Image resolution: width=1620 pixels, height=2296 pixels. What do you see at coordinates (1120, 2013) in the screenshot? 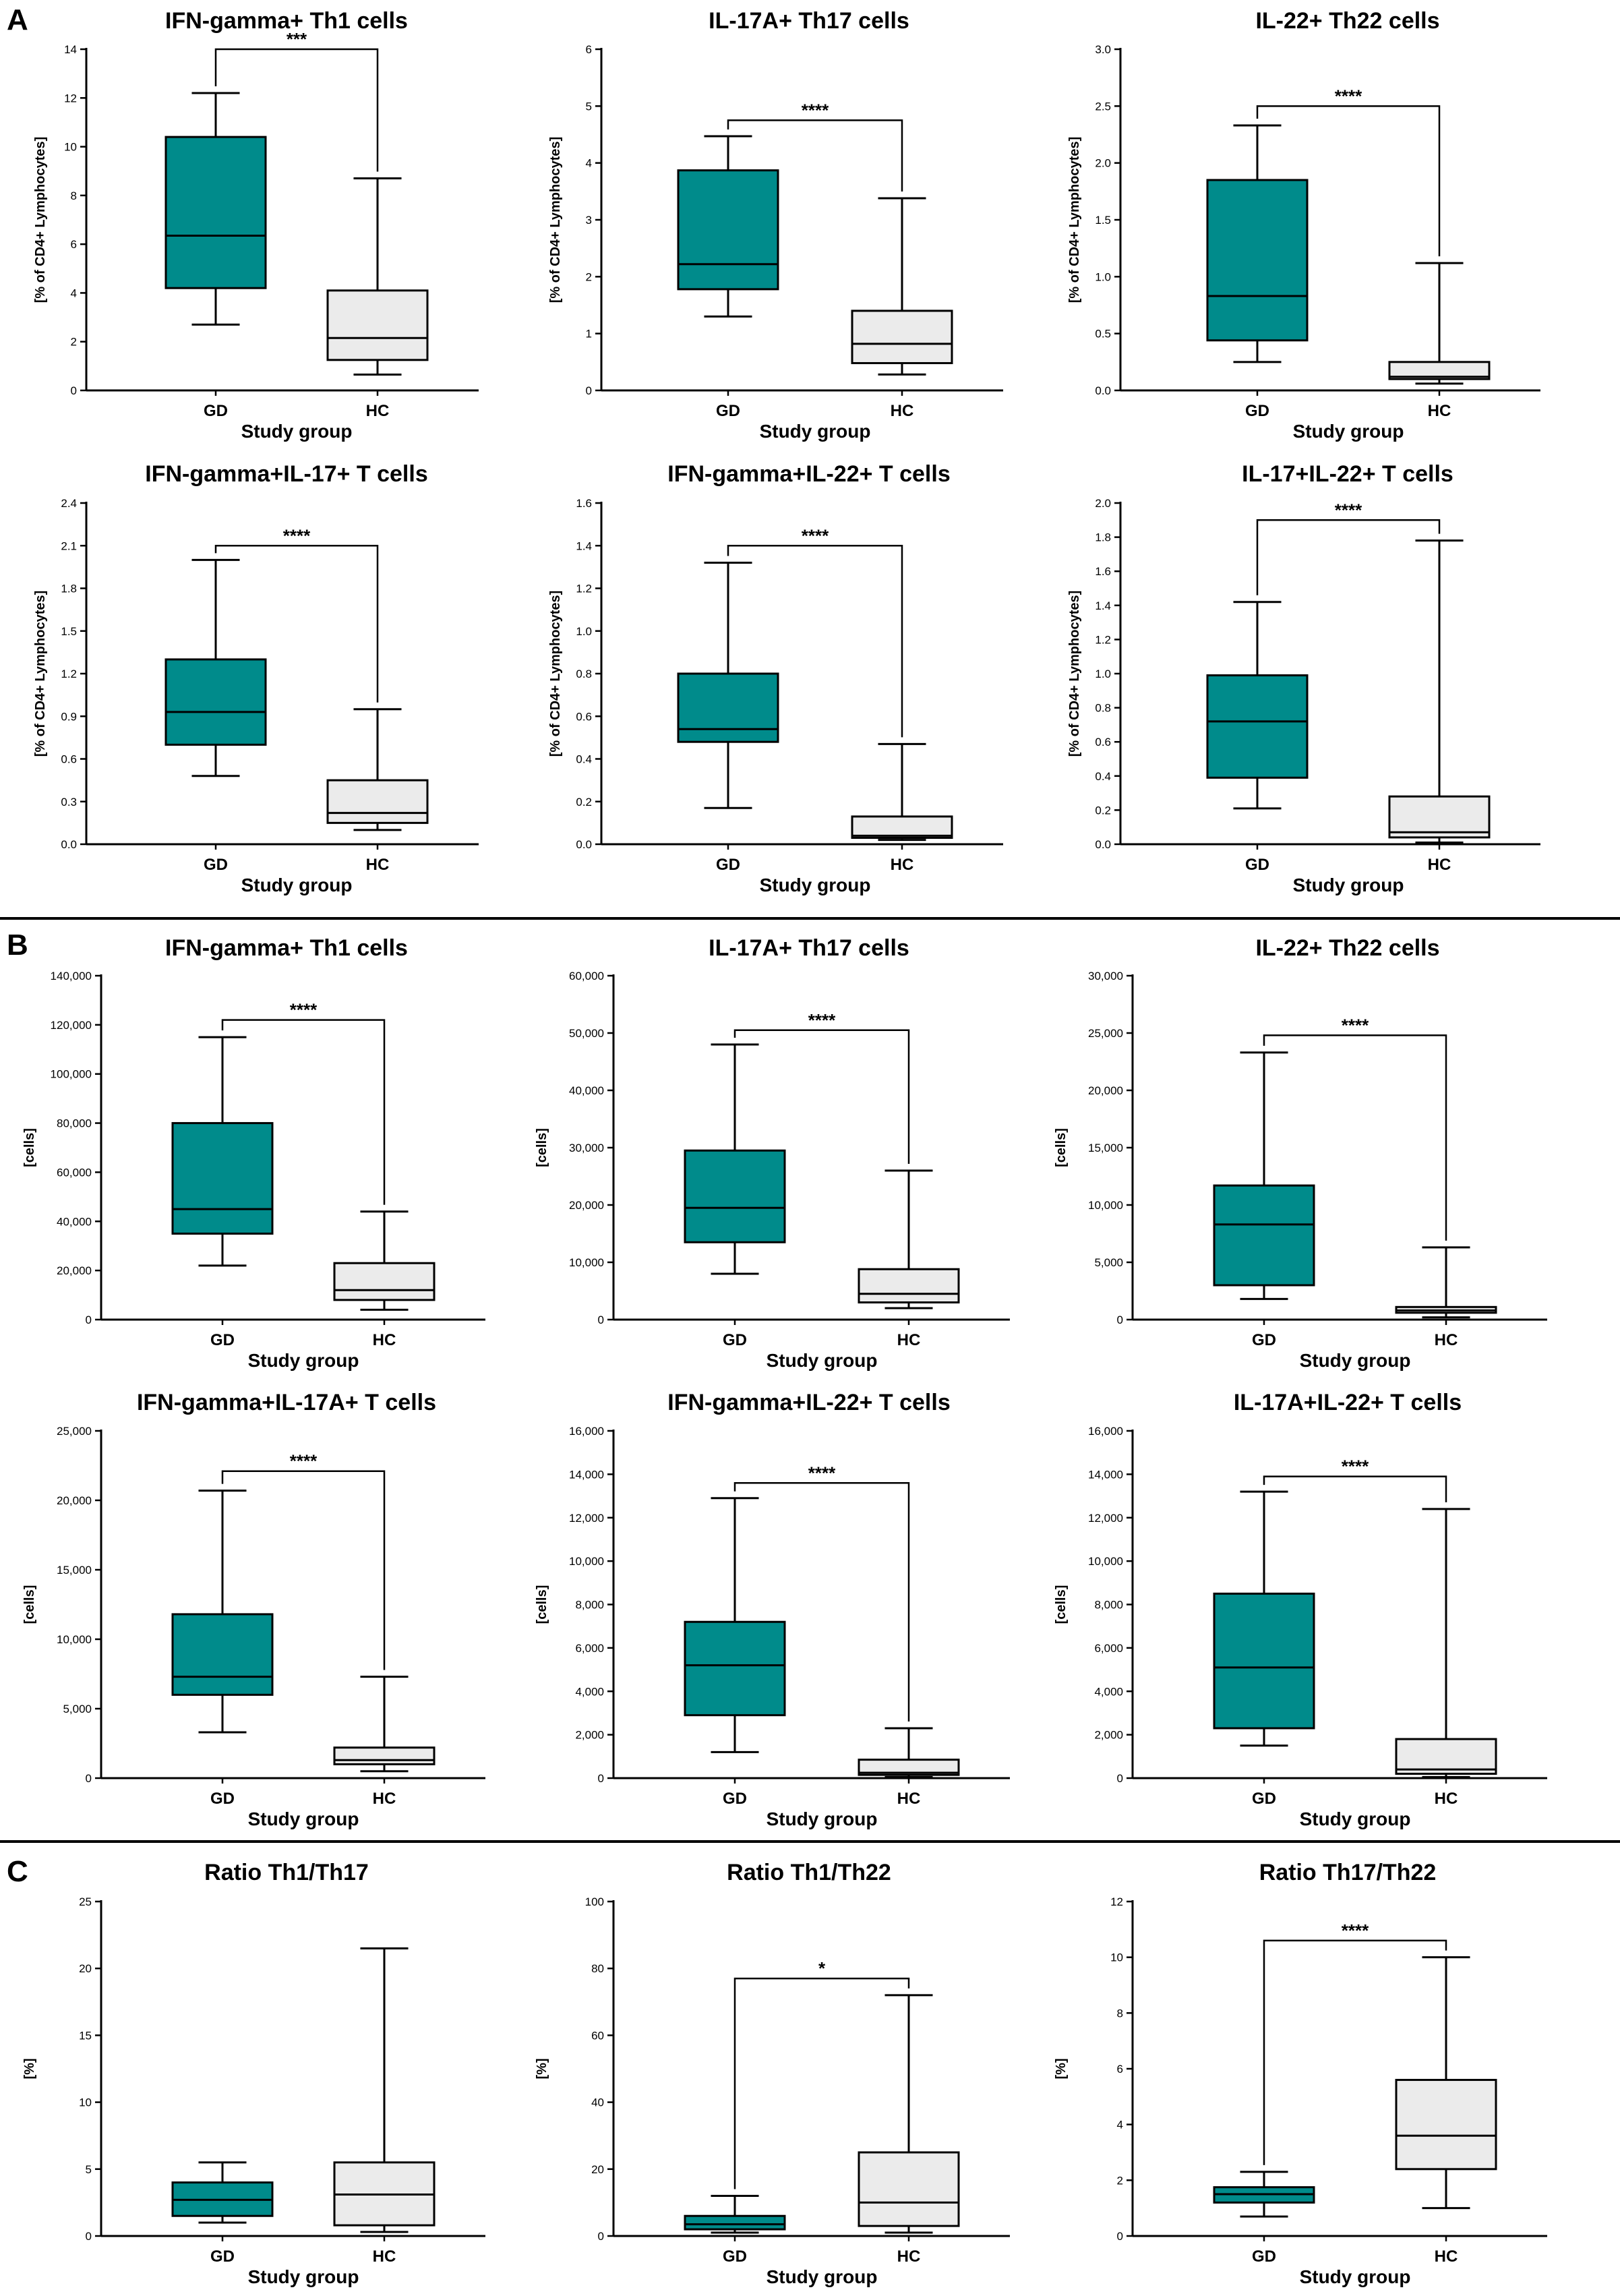
I see `y-tick-label: 8` at bounding box center [1120, 2013].